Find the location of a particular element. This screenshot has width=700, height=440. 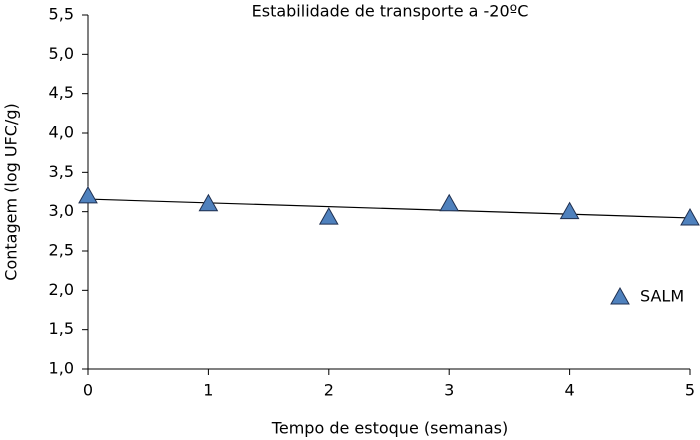

y-tick-label: 2,5 is located at coordinates (61, 250).